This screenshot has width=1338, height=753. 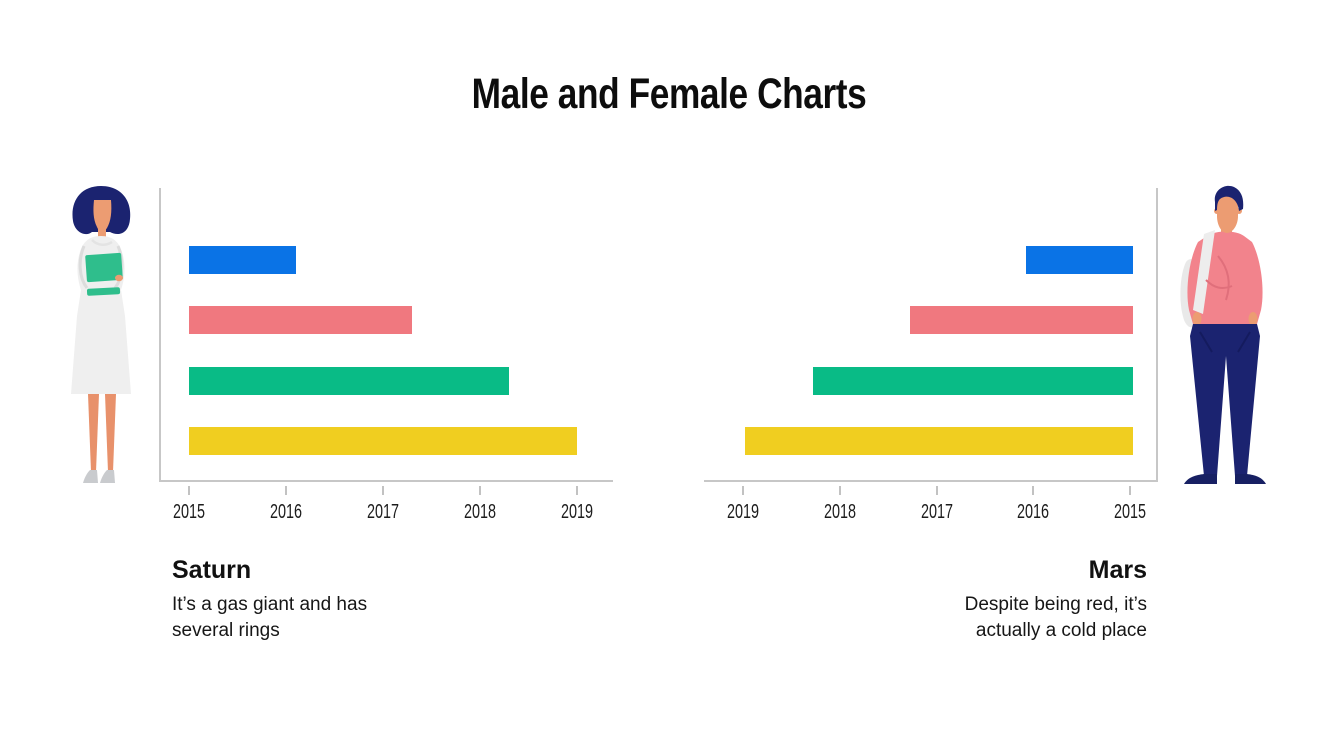 What do you see at coordinates (1244, 342) in the screenshot?
I see `man-pocket-line-right` at bounding box center [1244, 342].